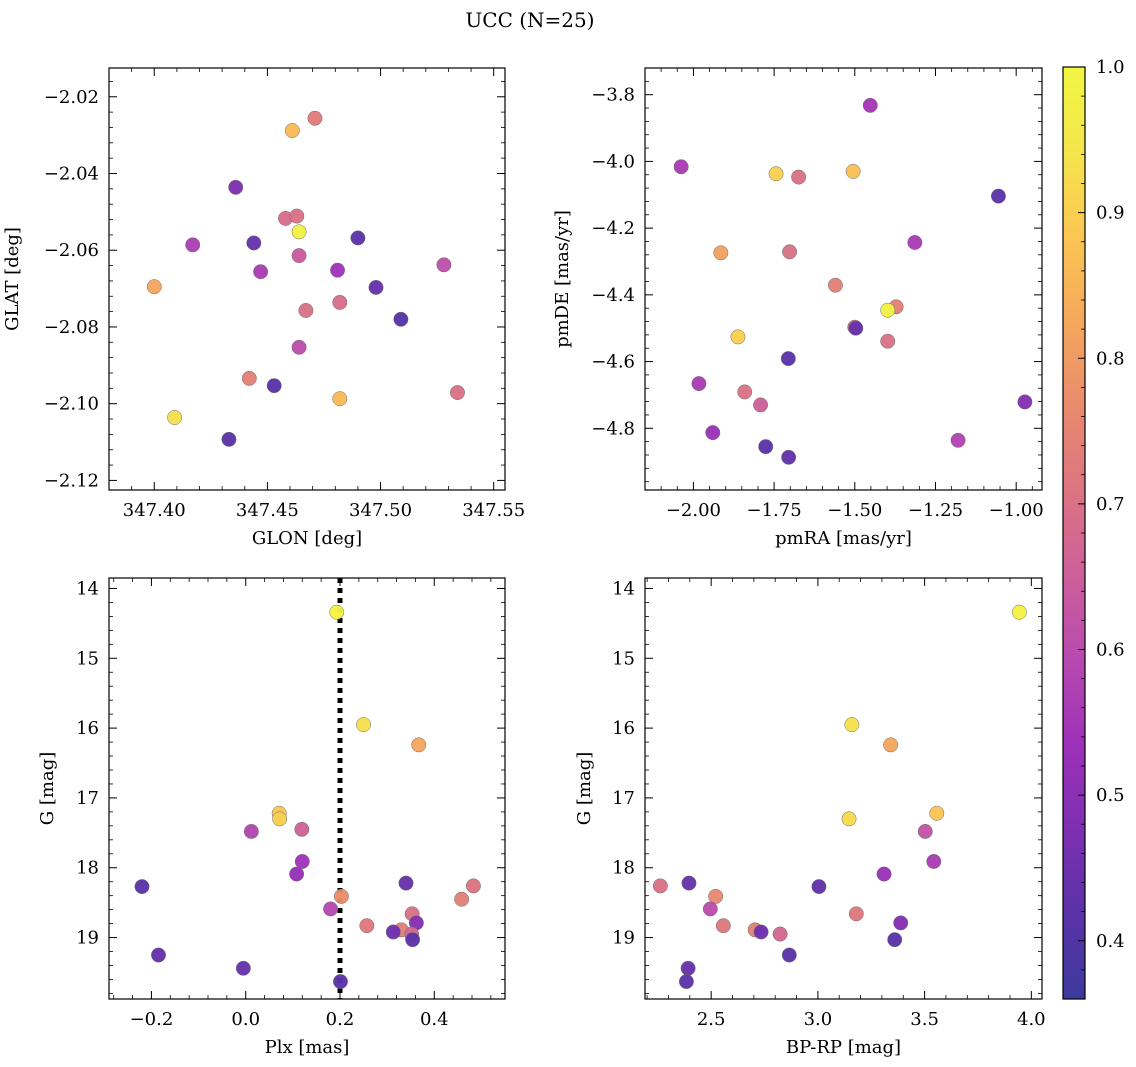 The width and height of the screenshot is (1136, 1067). What do you see at coordinates (924, 1019) in the screenshot?
I see `x-tick-label: 3.5` at bounding box center [924, 1019].